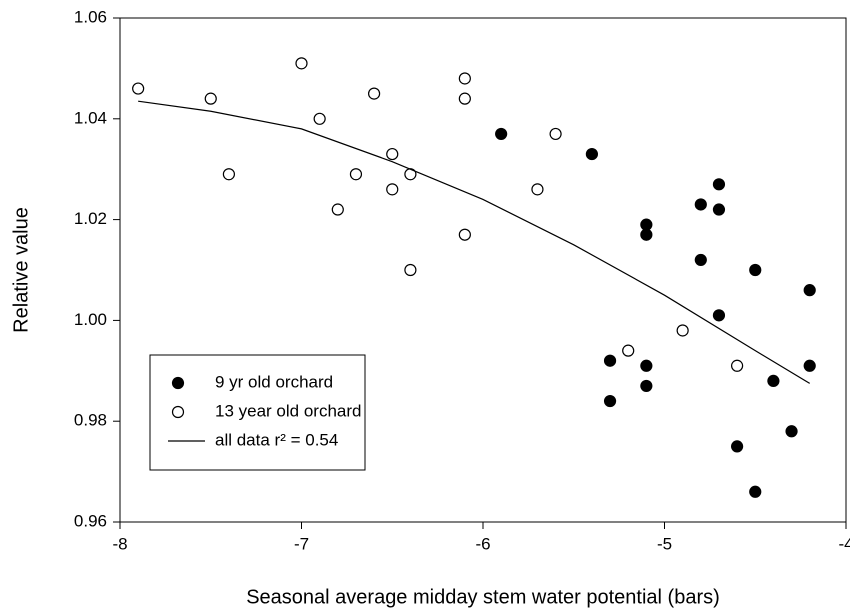  I want to click on legend-label: 9 yr old orchard, so click(274, 381).